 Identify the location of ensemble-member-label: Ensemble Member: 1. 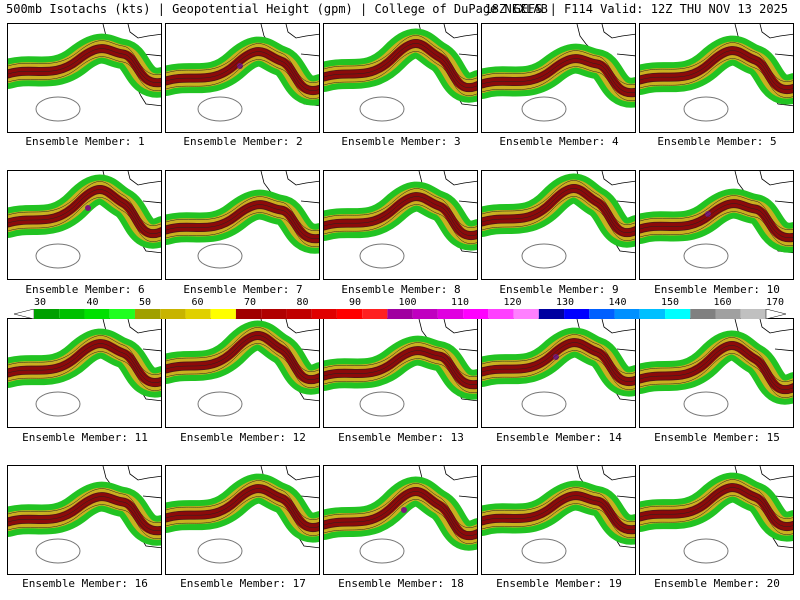
(85, 141).